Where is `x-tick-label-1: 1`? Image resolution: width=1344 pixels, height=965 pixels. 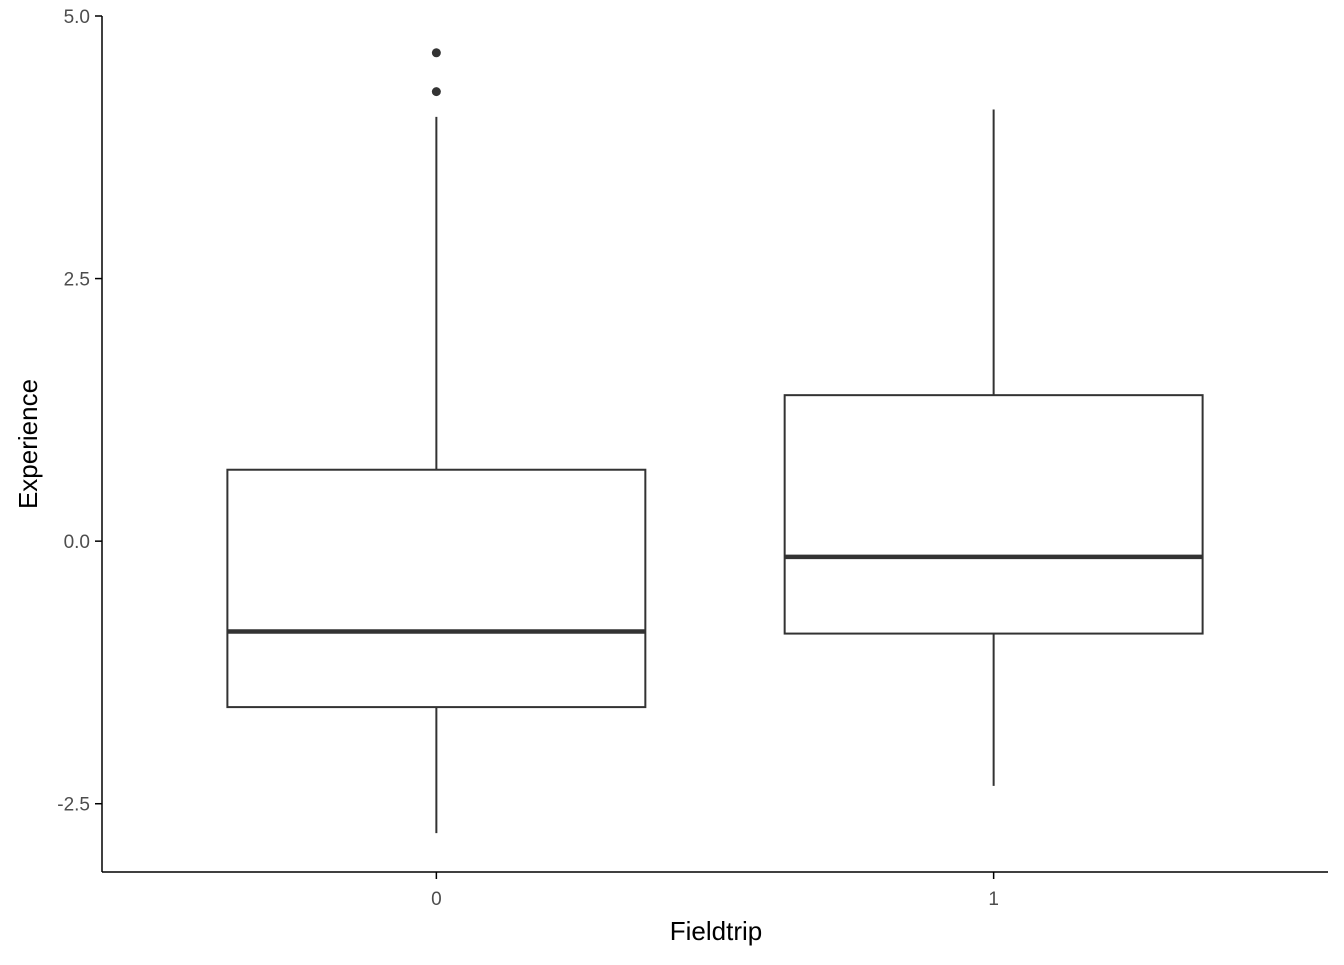
x-tick-label-1: 1 is located at coordinates (993, 899).